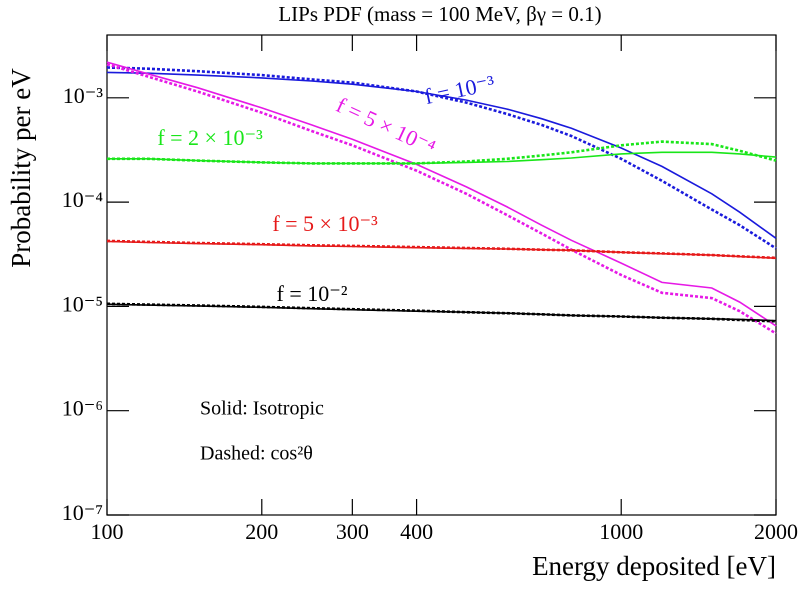  I want to click on annotation: Solid: Isotropic, so click(262, 409).